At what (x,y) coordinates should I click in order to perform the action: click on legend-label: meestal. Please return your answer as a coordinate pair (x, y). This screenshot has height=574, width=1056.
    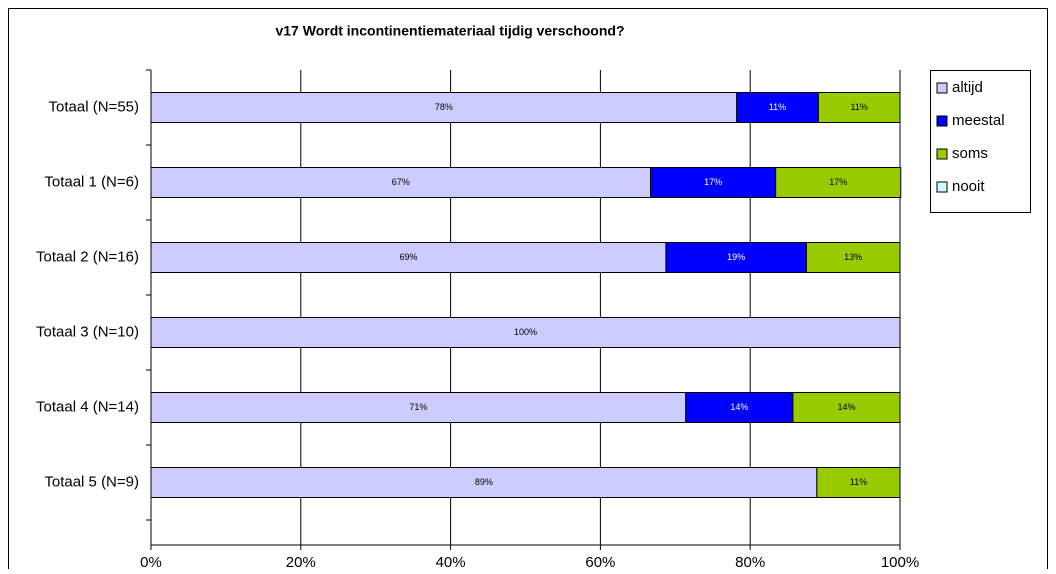
    Looking at the image, I should click on (978, 120).